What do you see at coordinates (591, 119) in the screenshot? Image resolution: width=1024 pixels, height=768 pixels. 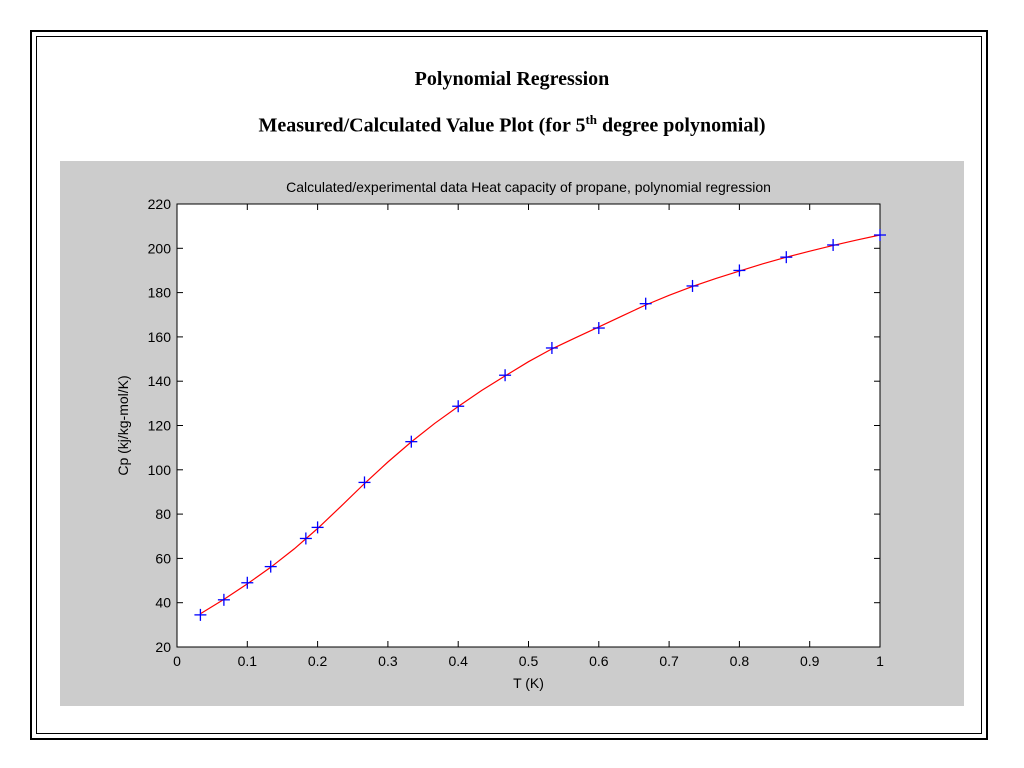 I see `slide-subtitle-sup: th` at bounding box center [591, 119].